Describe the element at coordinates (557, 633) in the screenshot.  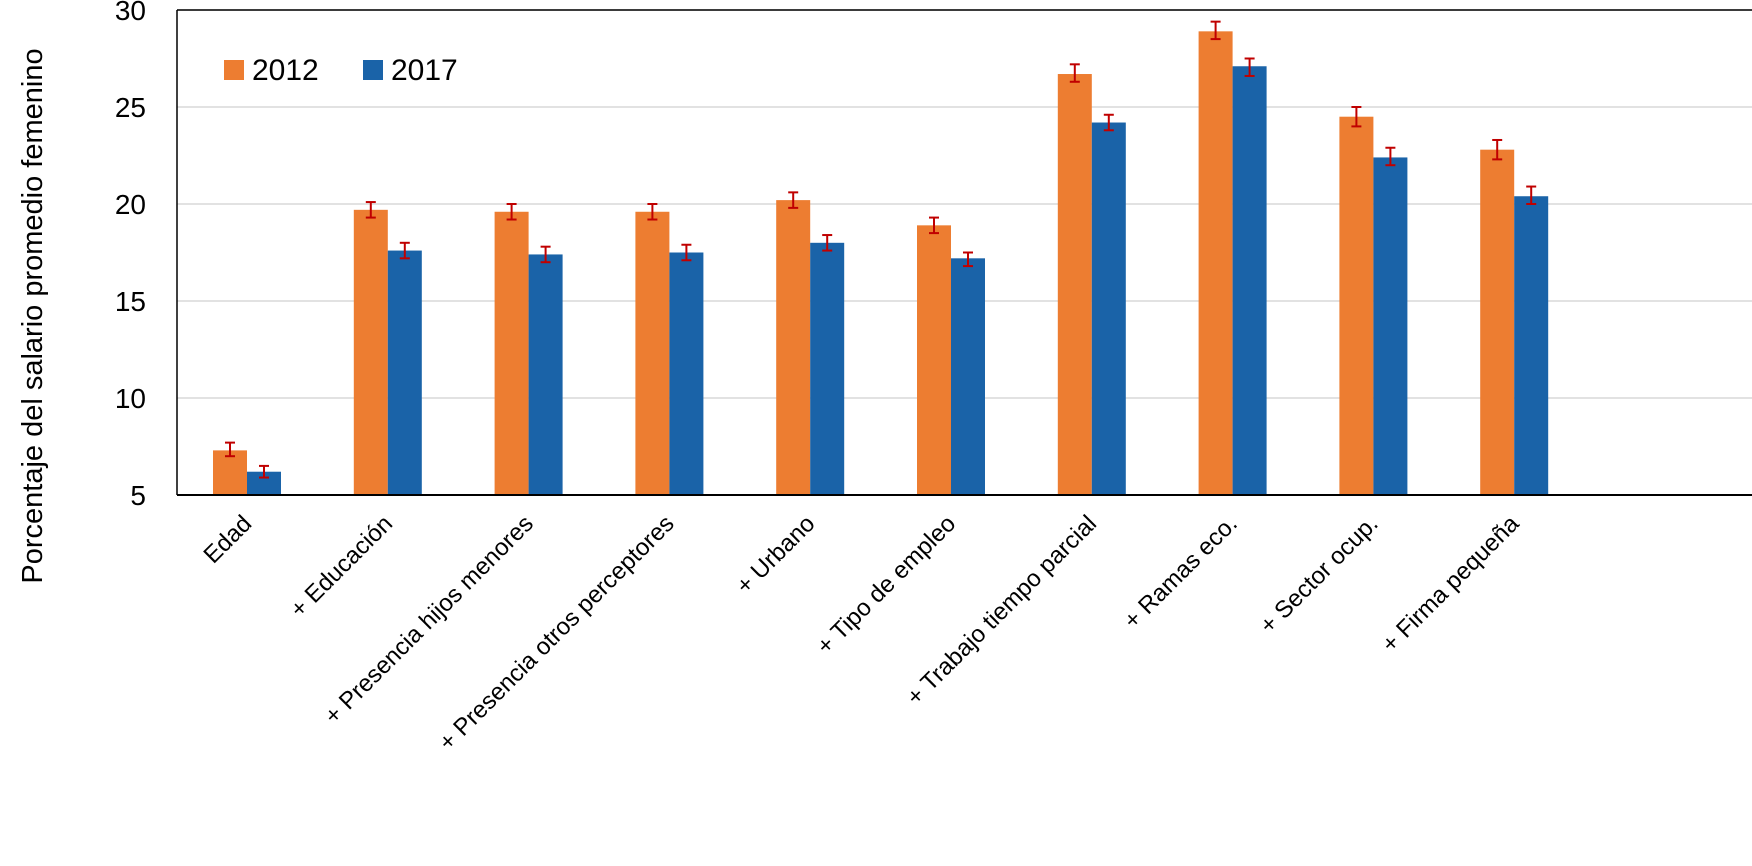
I see `x-tick-label: + Presencia otros perceptores` at that location.